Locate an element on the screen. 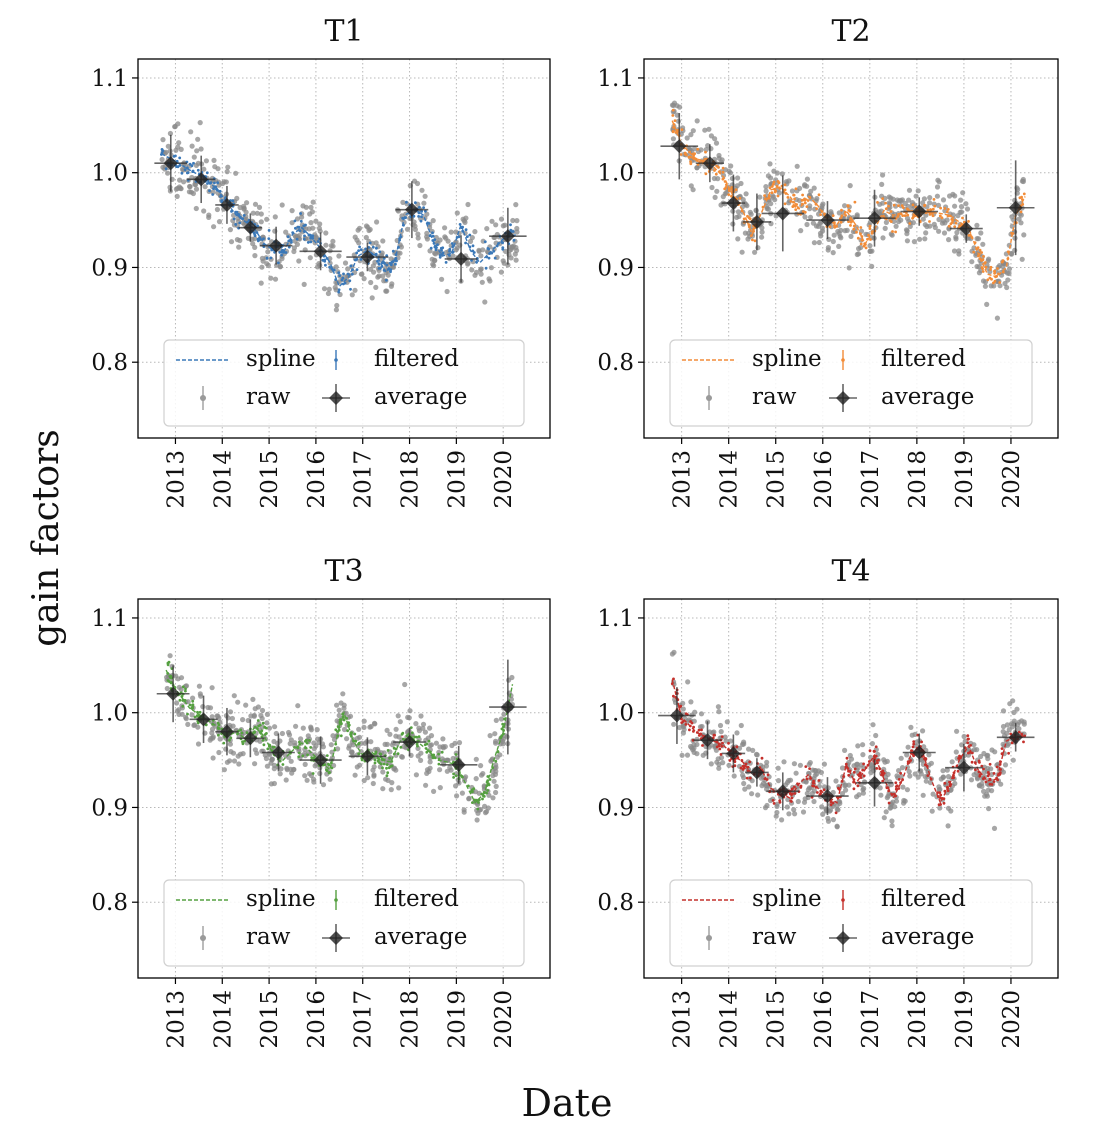 This screenshot has width=1110, height=1142. x-tick-label: 2020 is located at coordinates (504, 1019).